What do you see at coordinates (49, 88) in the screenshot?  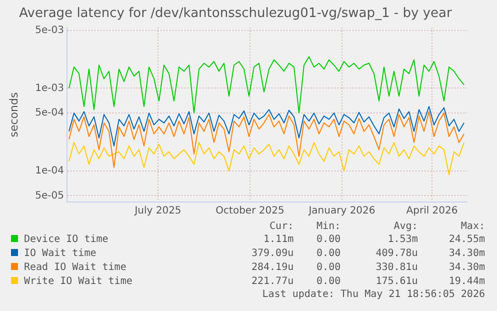 I see `y-tick-label: 1e-03` at bounding box center [49, 88].